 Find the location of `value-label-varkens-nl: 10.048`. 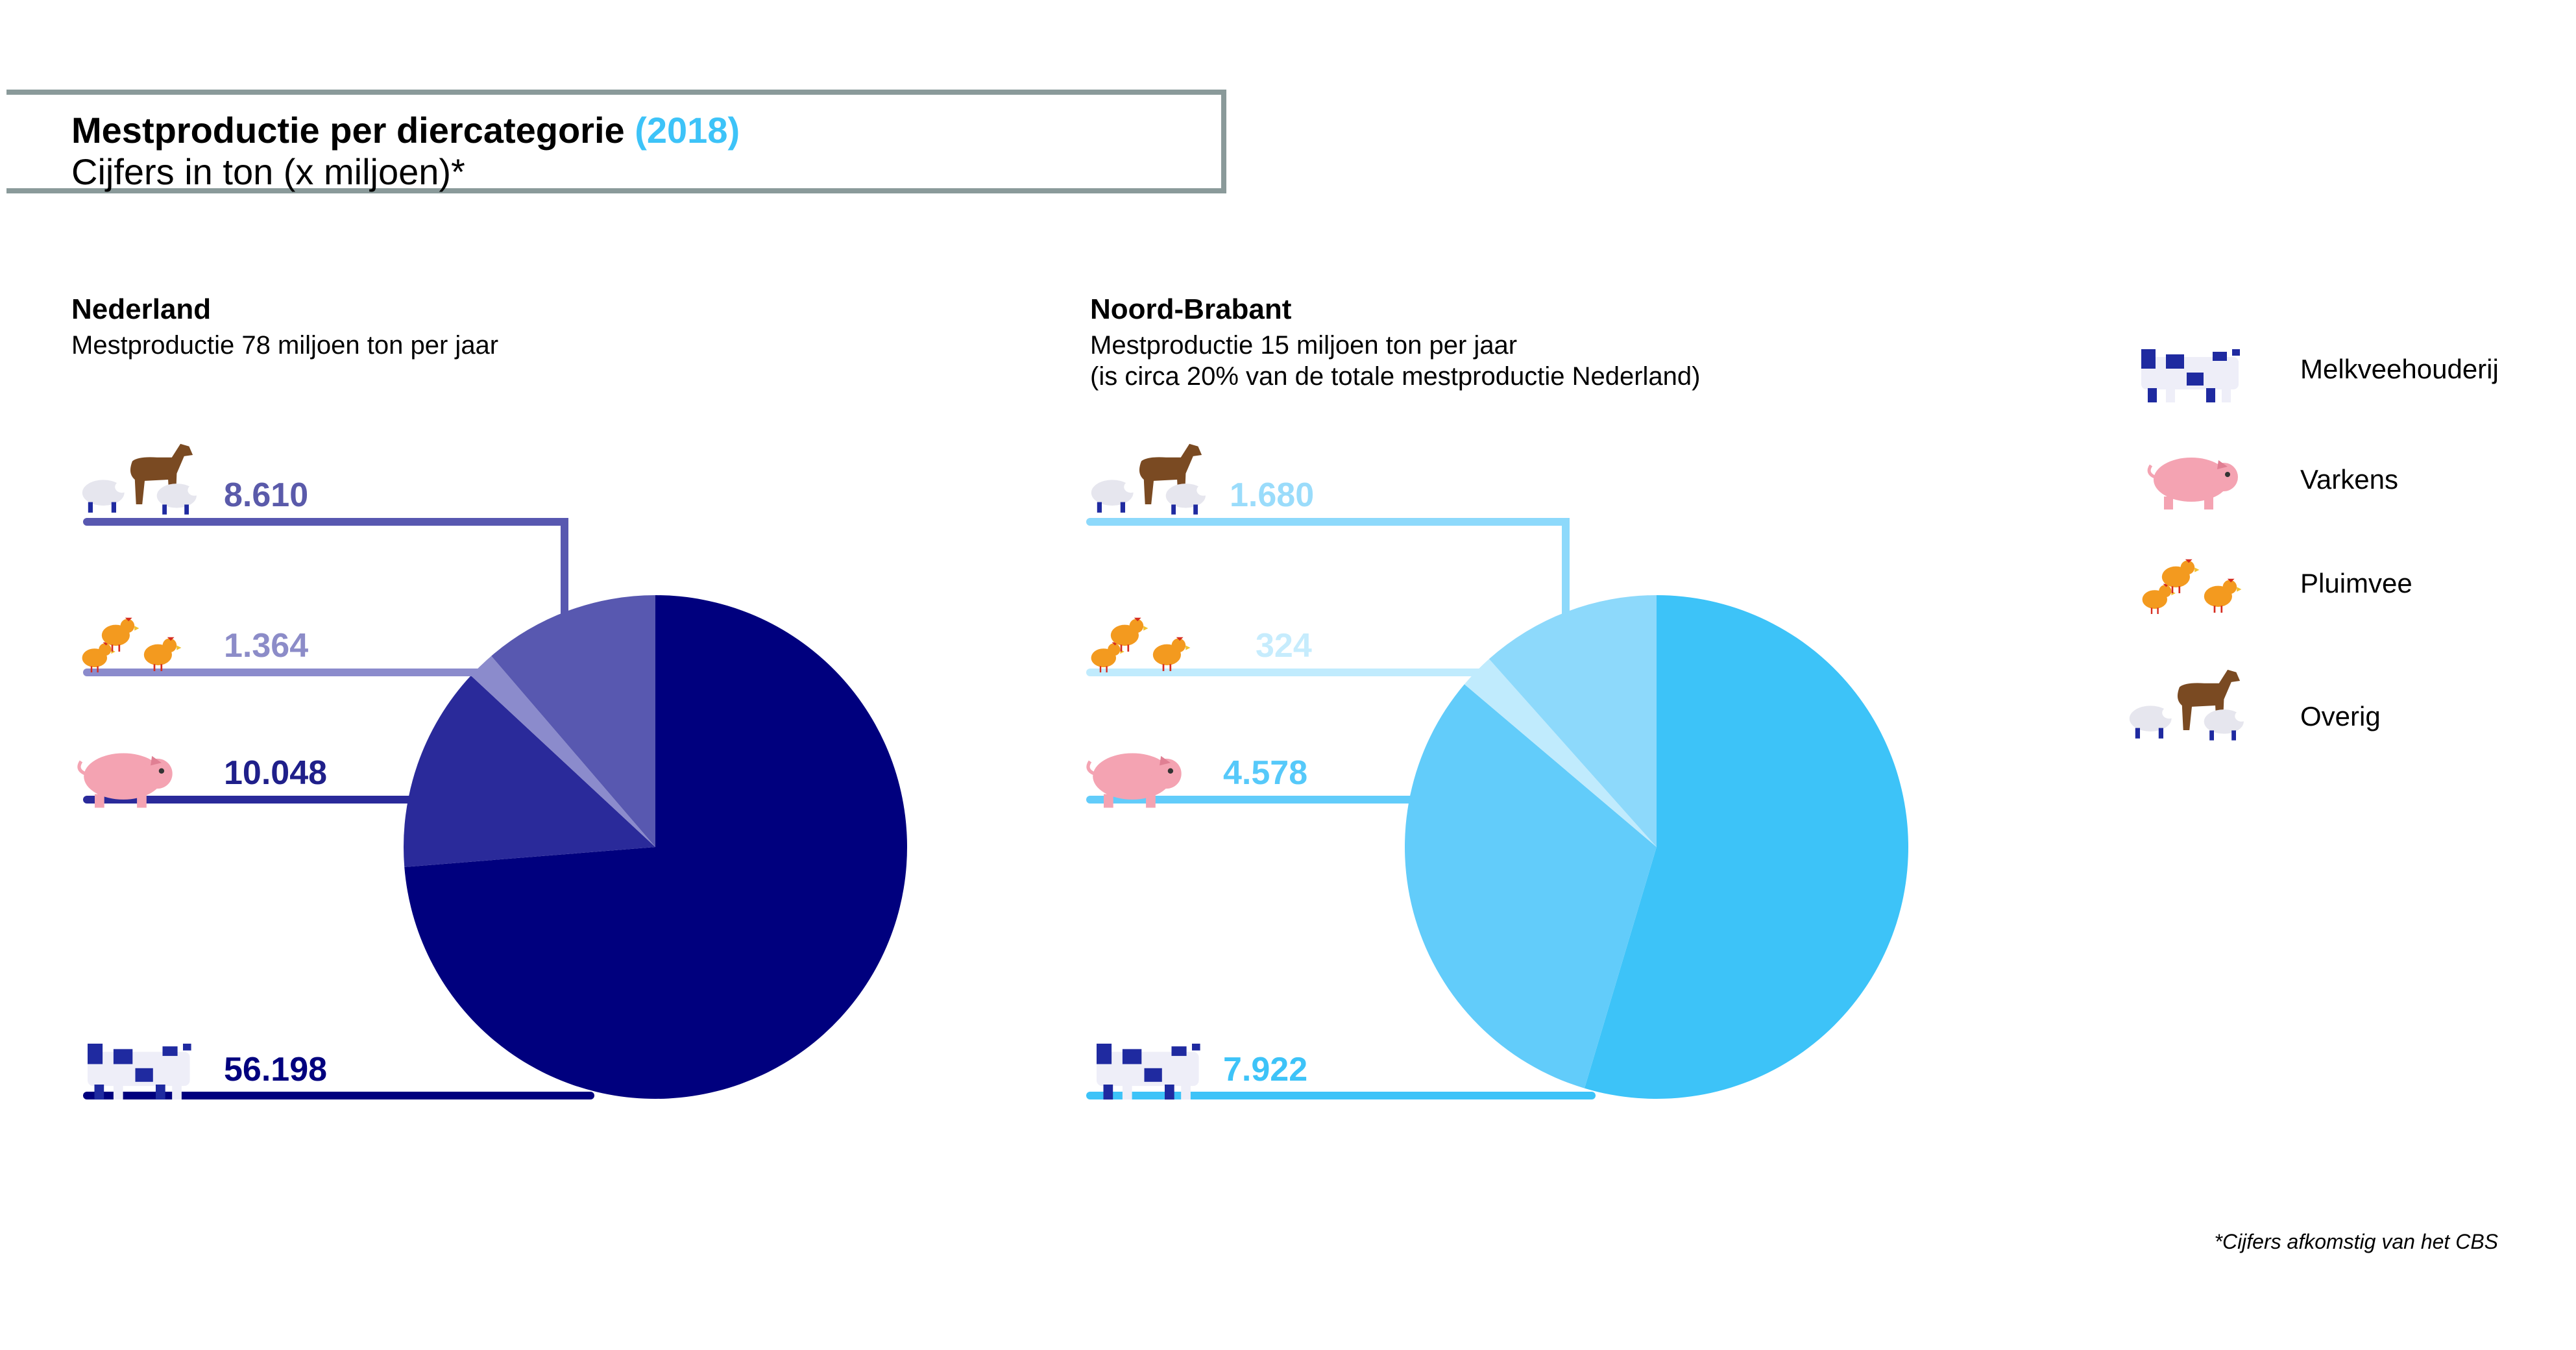

value-label-varkens-nl: 10.048 is located at coordinates (275, 773).